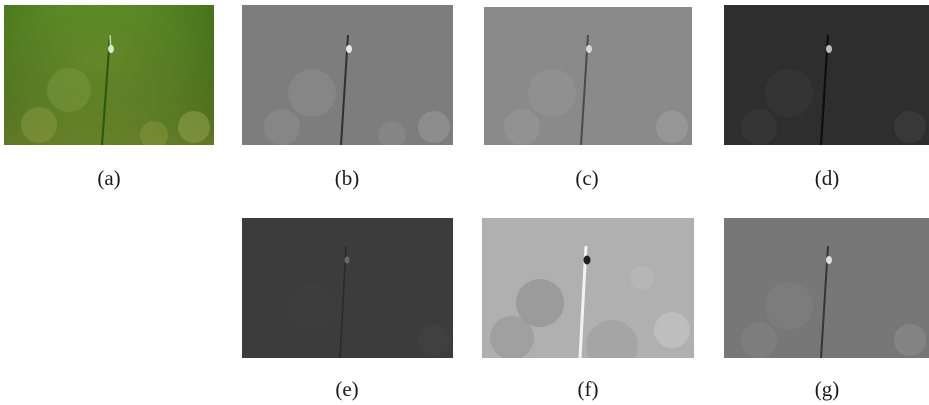  Describe the element at coordinates (588, 76) in the screenshot. I see `image-c-photo` at that location.